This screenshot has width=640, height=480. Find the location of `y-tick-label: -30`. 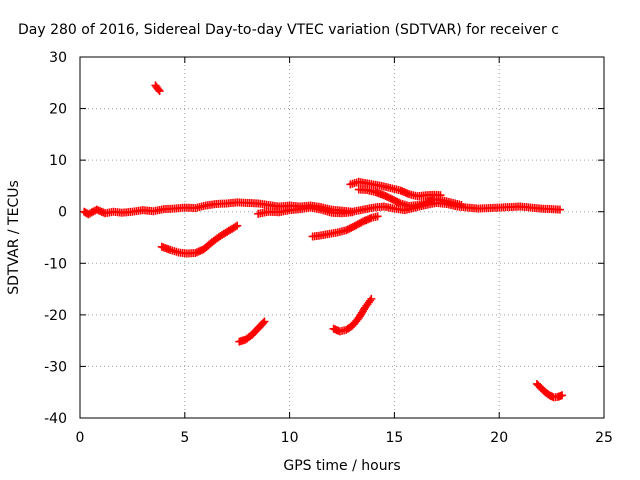

y-tick-label: -30 is located at coordinates (55, 367).